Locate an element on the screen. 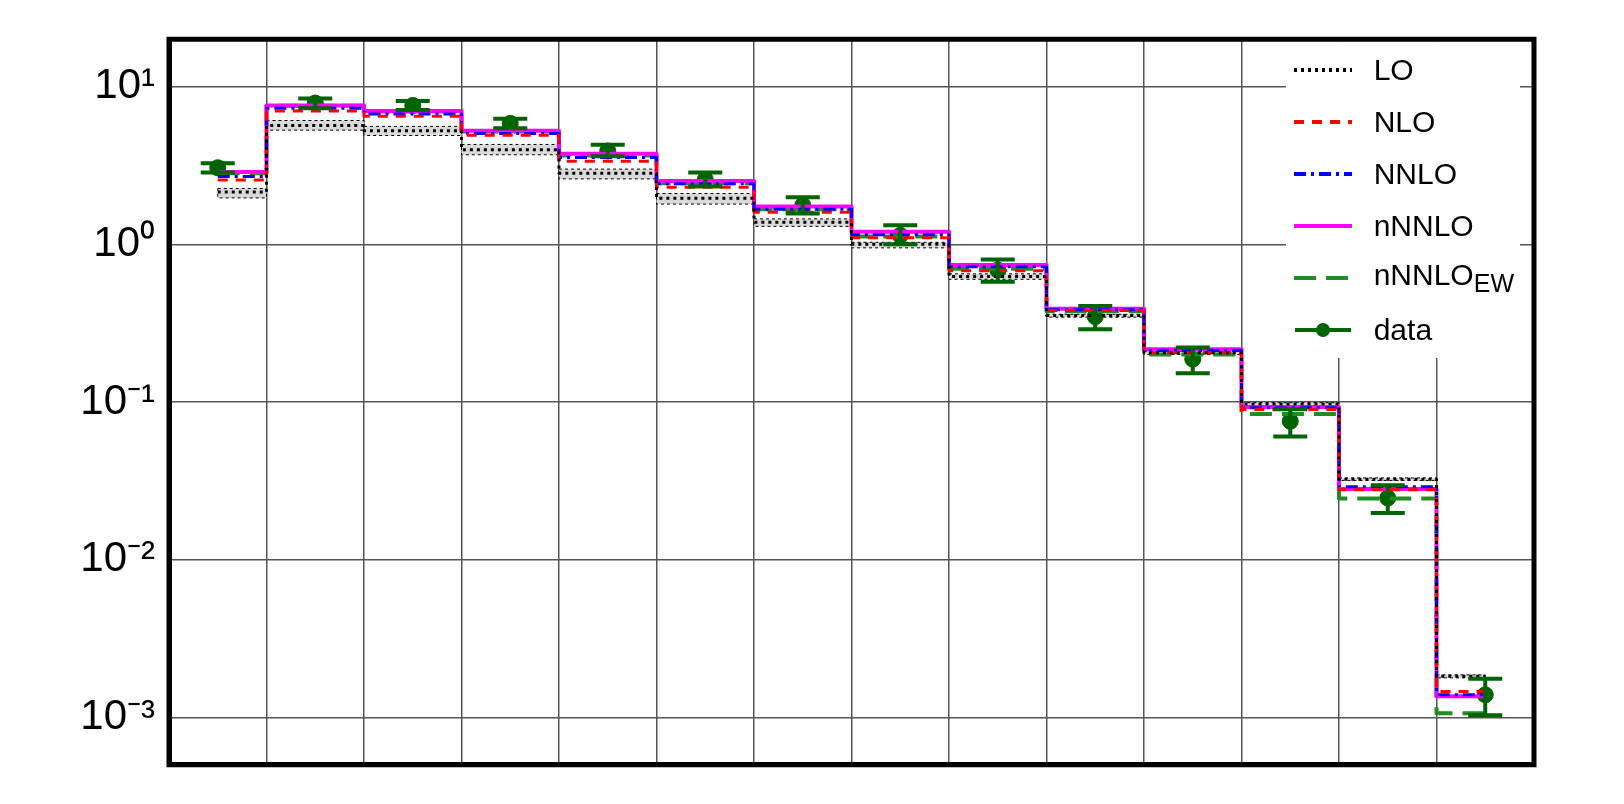  y-tick-label: 10⁻² is located at coordinates (118, 557).